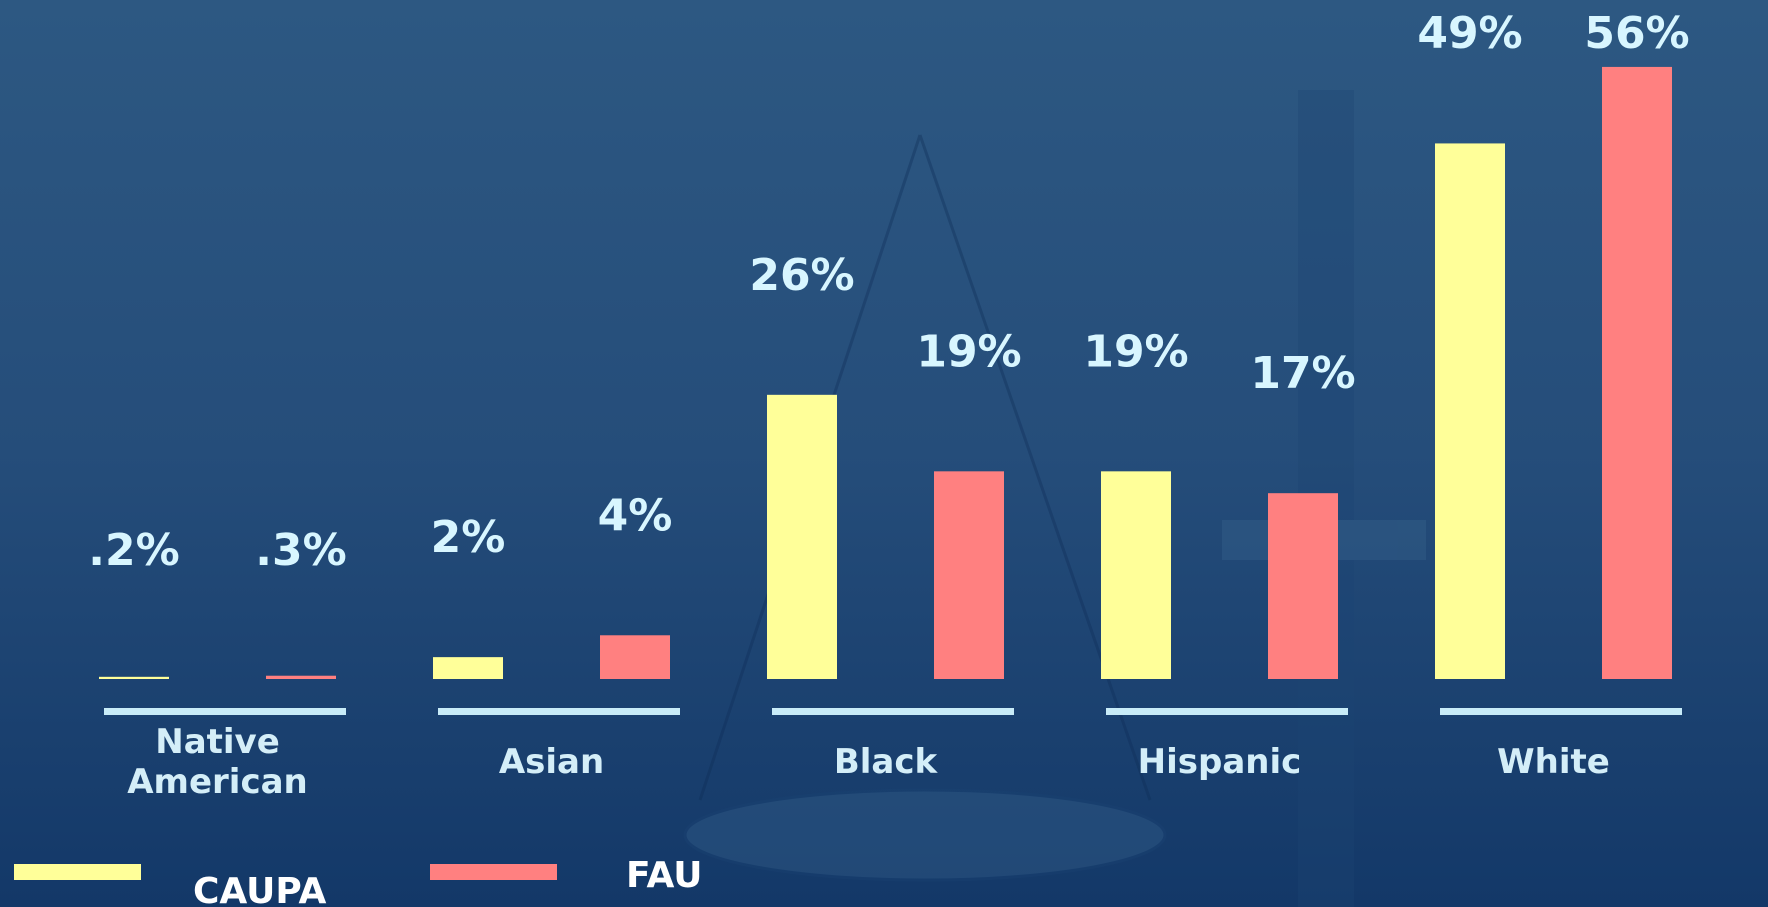  Describe the element at coordinates (1469, 33) in the screenshot. I see `value-label: 49%` at that location.